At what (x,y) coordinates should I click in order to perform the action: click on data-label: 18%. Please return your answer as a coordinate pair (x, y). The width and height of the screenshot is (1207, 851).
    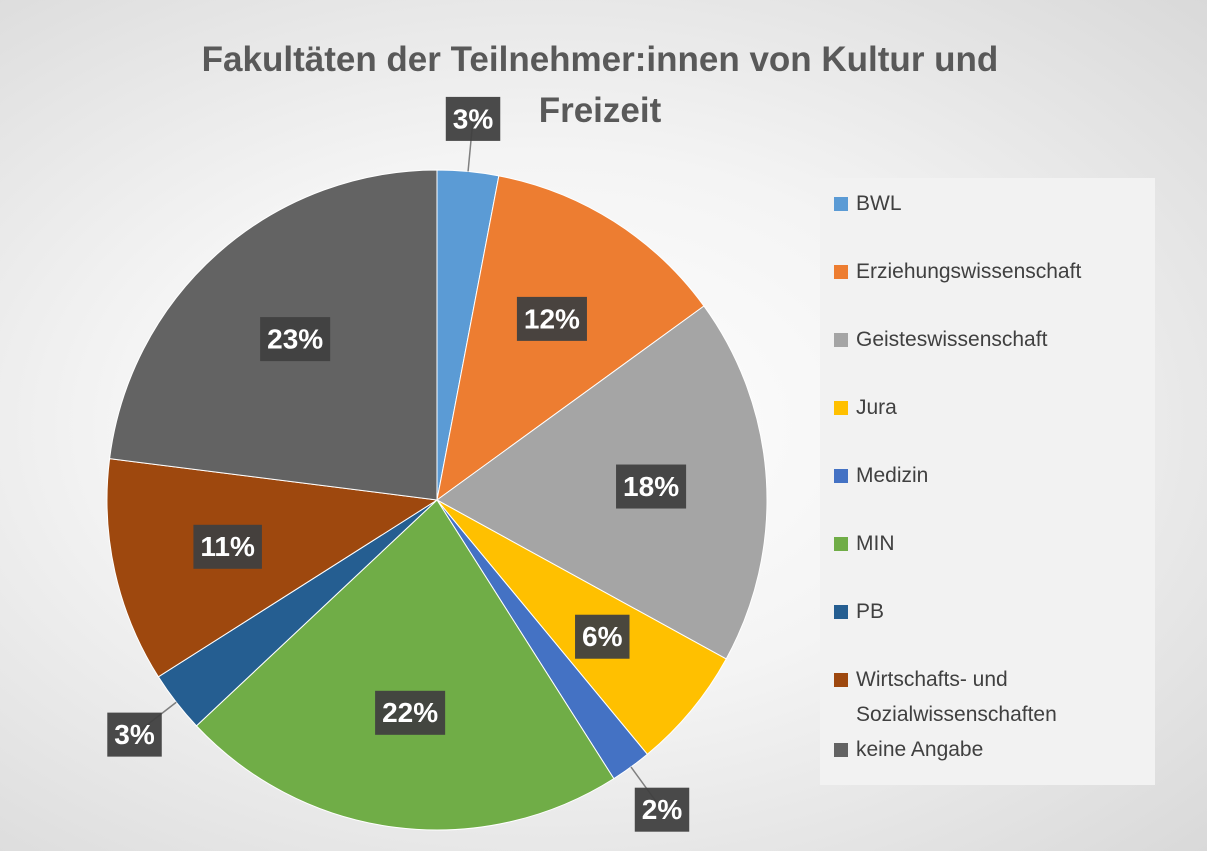
    Looking at the image, I should click on (651, 486).